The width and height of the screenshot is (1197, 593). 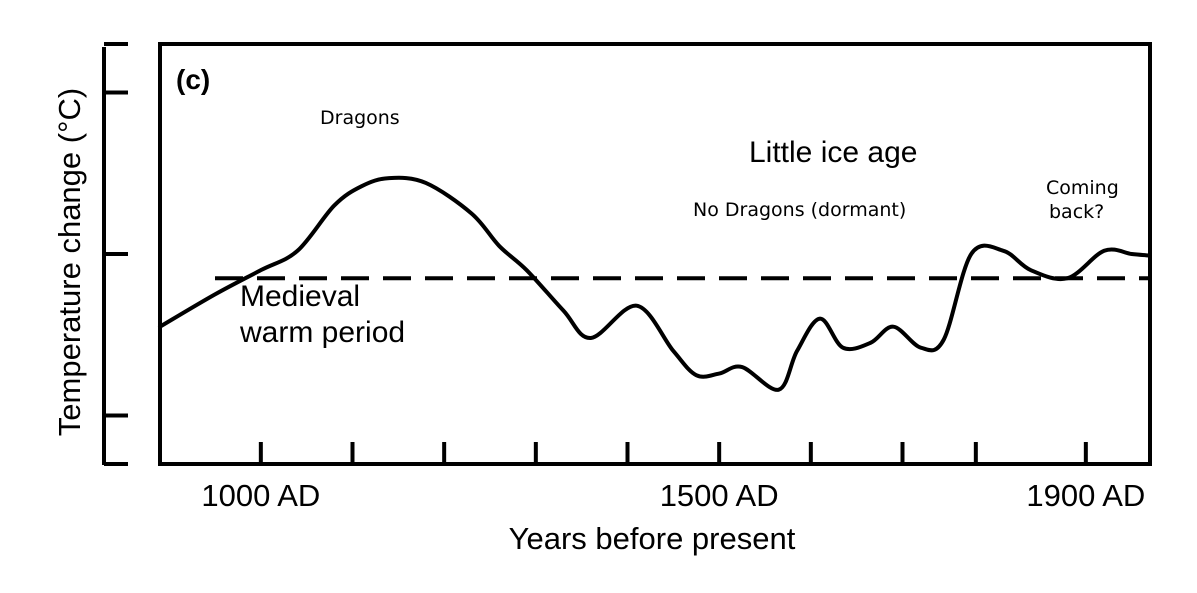 What do you see at coordinates (833, 152) in the screenshot?
I see `annotation-little-ice-age: Little ice age` at bounding box center [833, 152].